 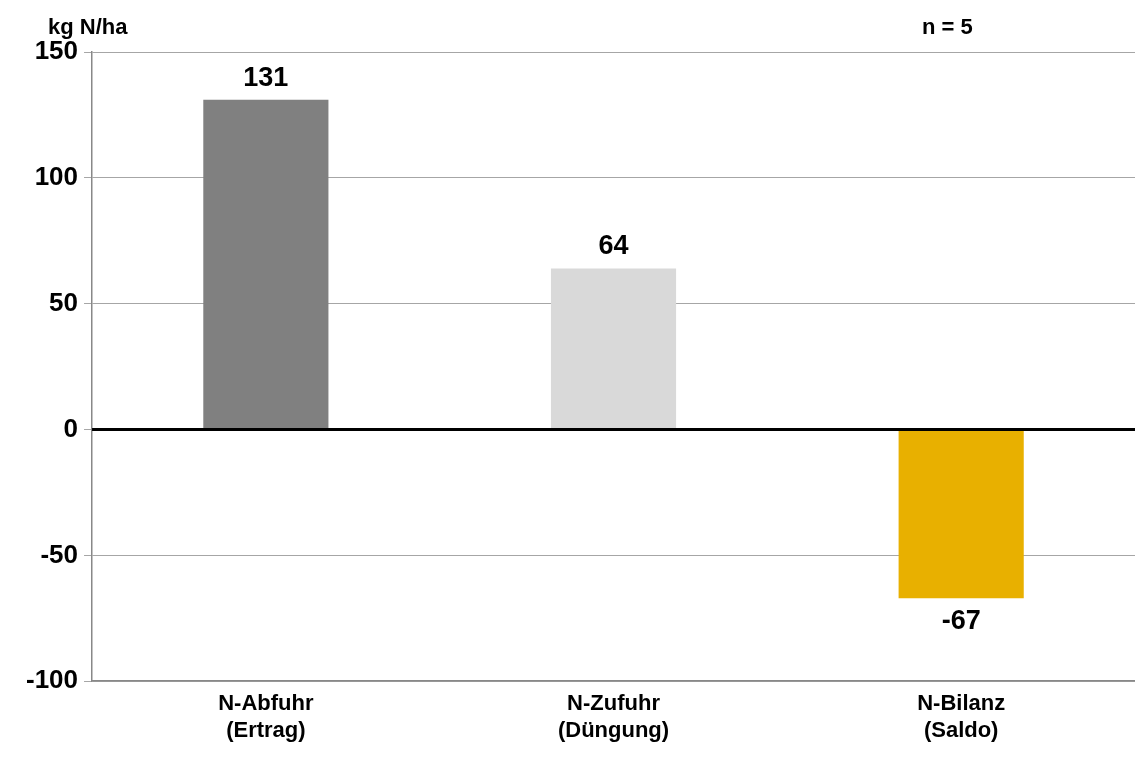 I want to click on y-tick-label: -50, so click(x=59, y=553).